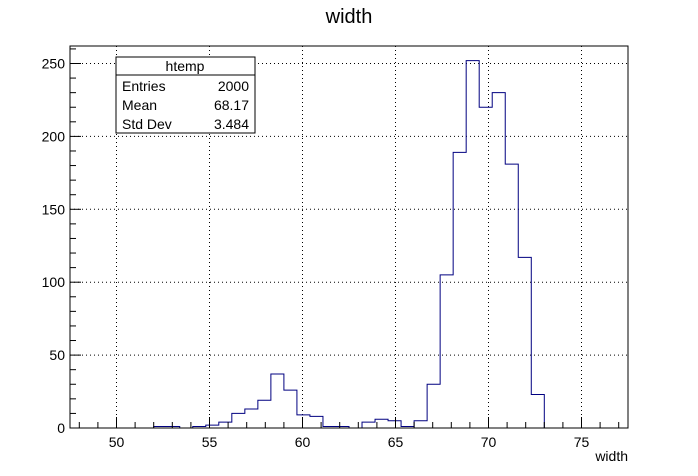 The height and width of the screenshot is (476, 698). What do you see at coordinates (139, 105) in the screenshot?
I see `stats-row-label: Mean` at bounding box center [139, 105].